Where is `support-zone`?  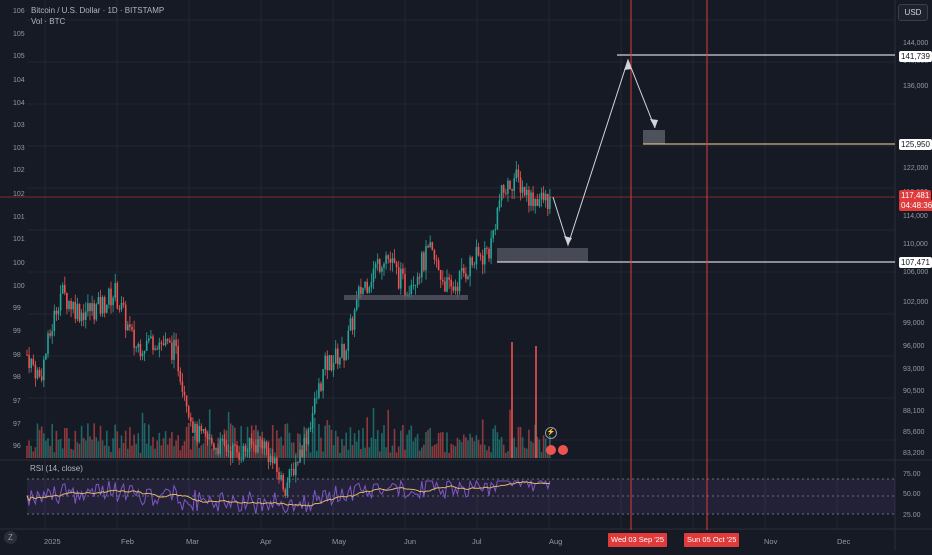
support-zone is located at coordinates (406, 297).